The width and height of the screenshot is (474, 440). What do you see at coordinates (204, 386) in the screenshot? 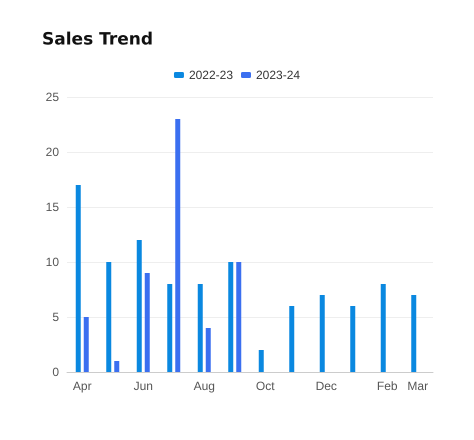
I see `x-tick-label: Aug` at bounding box center [204, 386].